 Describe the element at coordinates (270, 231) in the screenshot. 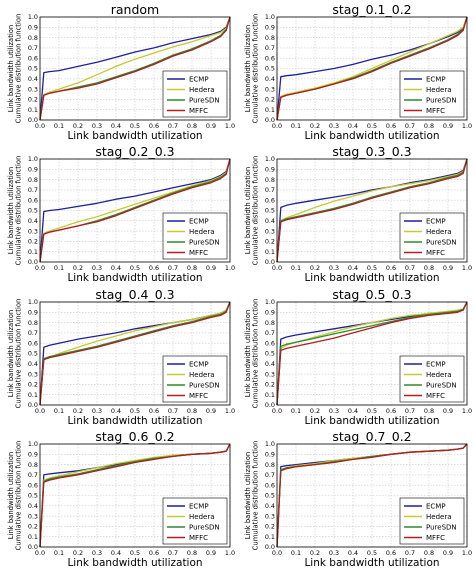

I see `y-tick-label: 0.3` at that location.